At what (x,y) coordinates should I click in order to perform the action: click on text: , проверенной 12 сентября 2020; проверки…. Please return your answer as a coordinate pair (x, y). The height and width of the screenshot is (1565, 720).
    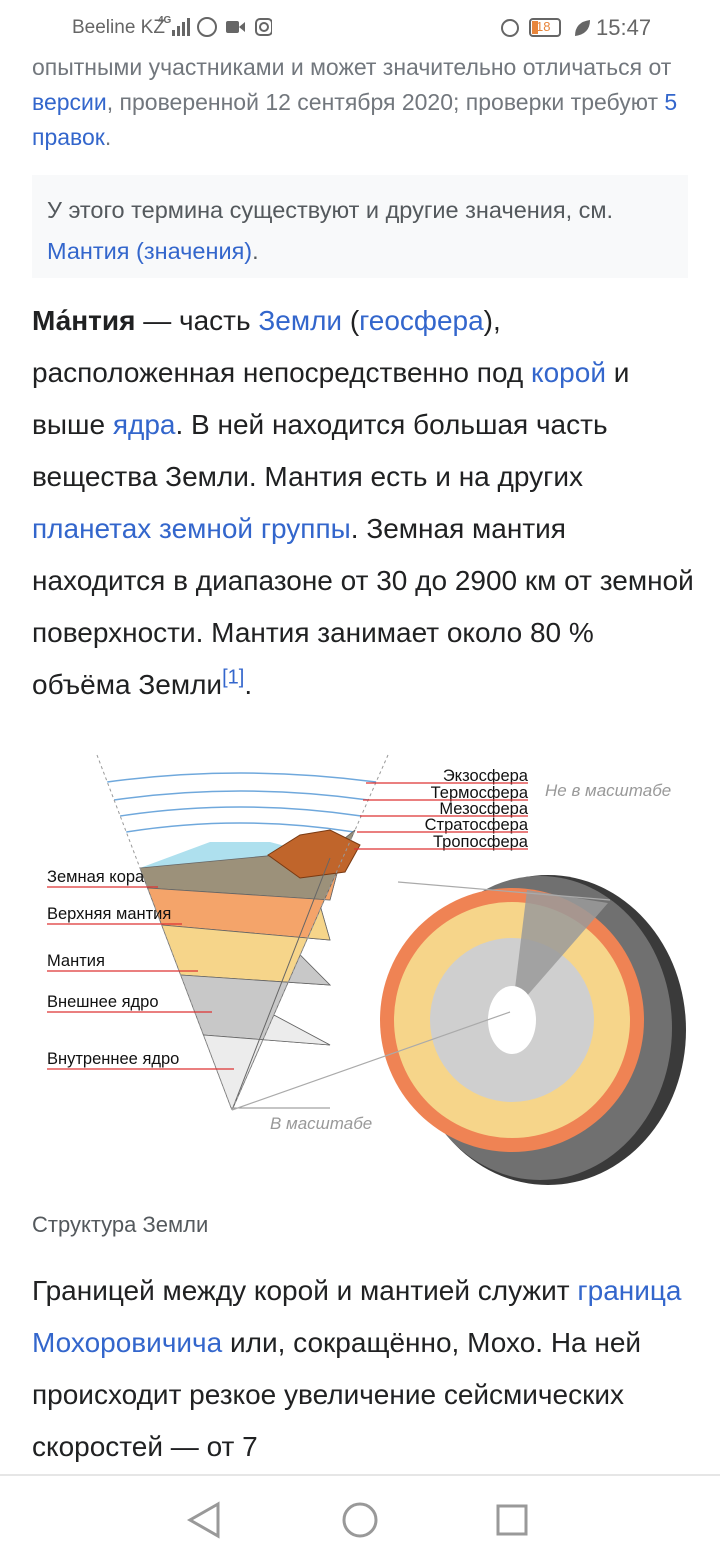
    Looking at the image, I should click on (385, 102).